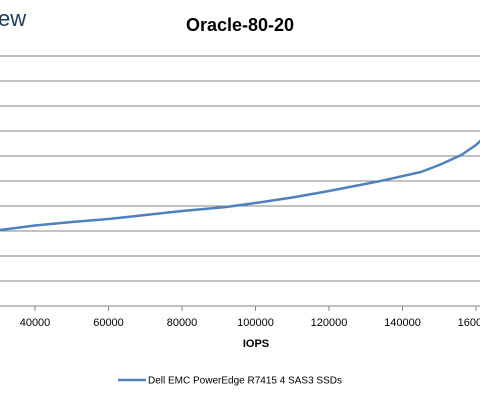 This screenshot has height=401, width=480. What do you see at coordinates (329, 323) in the screenshot?
I see `x-tick-label: 120000` at bounding box center [329, 323].